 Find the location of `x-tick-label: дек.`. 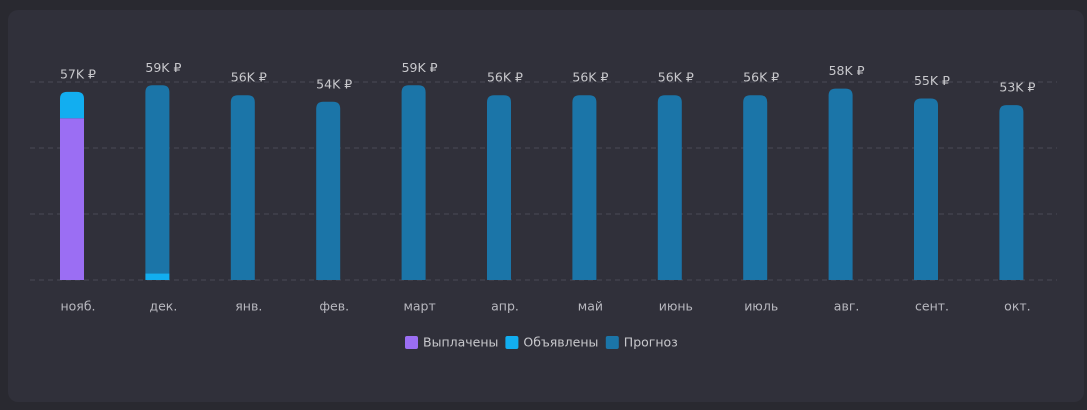

x-tick-label: дек. is located at coordinates (163, 306).